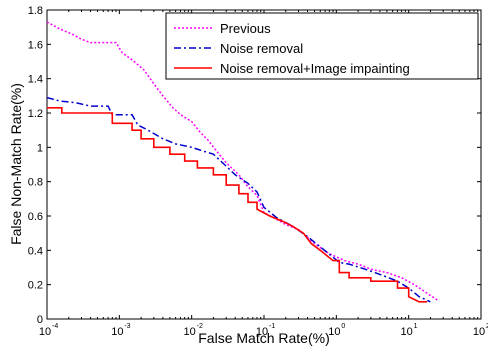 Image resolution: width=488 pixels, height=349 pixels. Describe the element at coordinates (55, 326) in the screenshot. I see `x-tick-label-exponent: -4` at that location.